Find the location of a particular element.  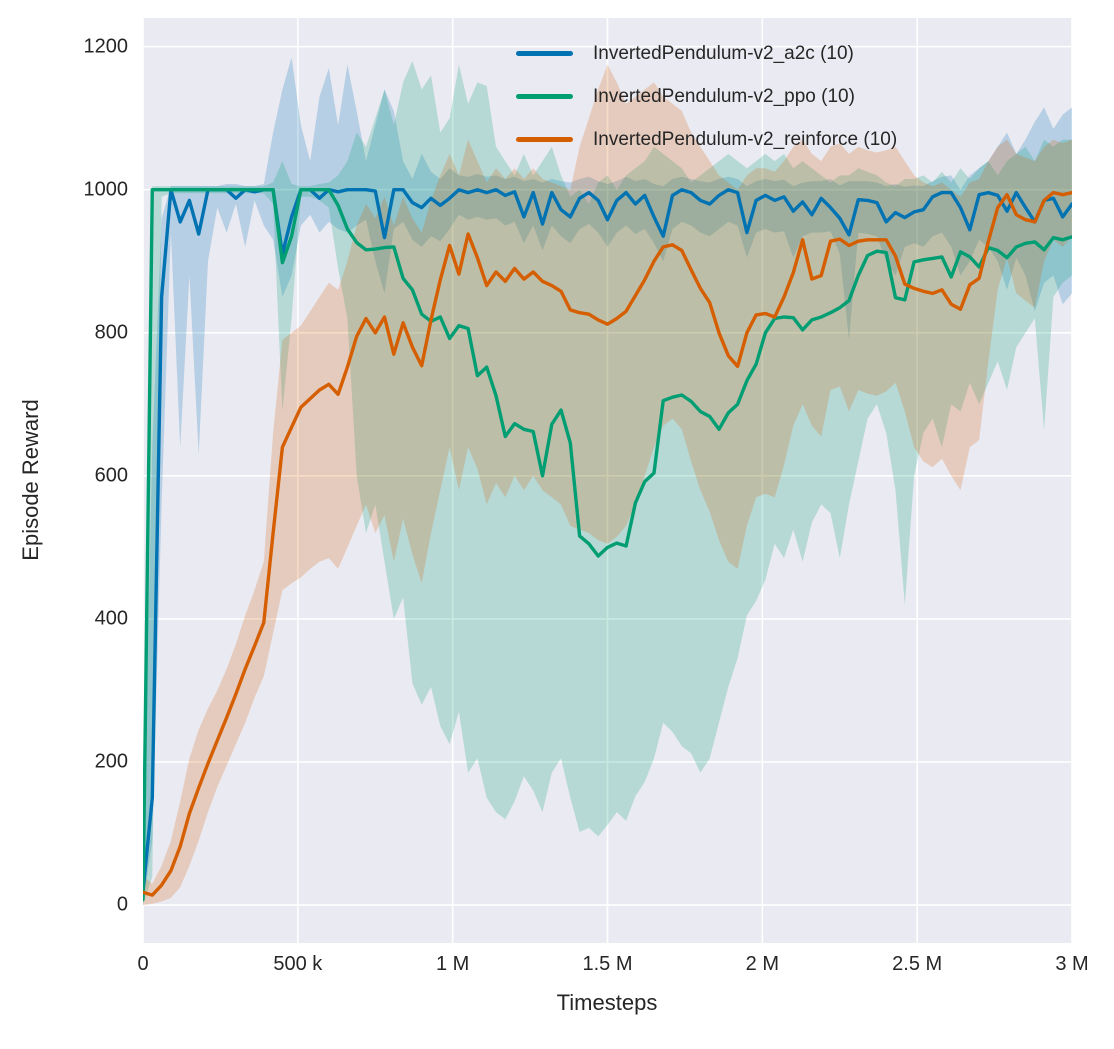

y-tick-label: 1000 is located at coordinates (106, 189).